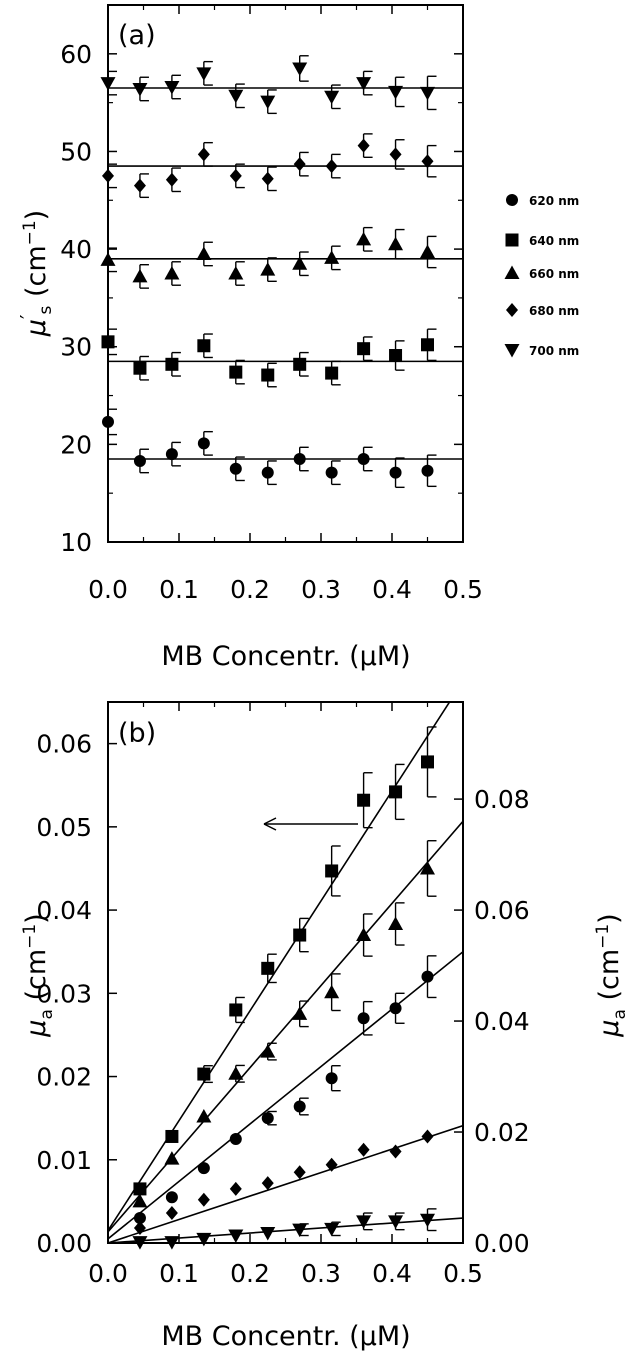 The height and width of the screenshot is (1361, 632). What do you see at coordinates (137, 733) in the screenshot?
I see `panel-b-label: (b)` at bounding box center [137, 733].